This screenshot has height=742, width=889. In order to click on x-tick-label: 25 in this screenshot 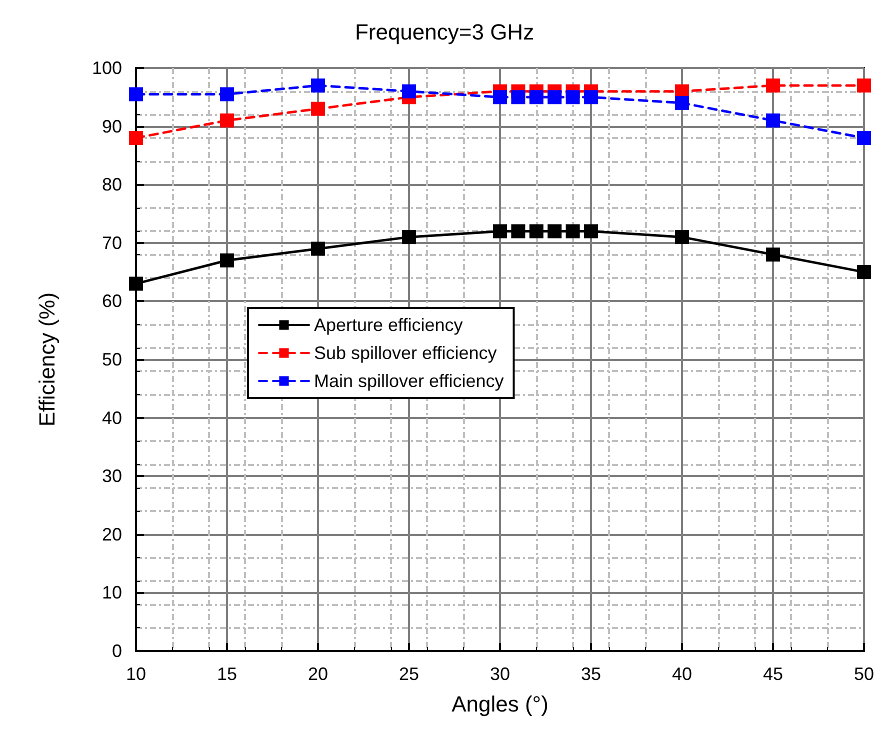, I will do `click(409, 674)`.